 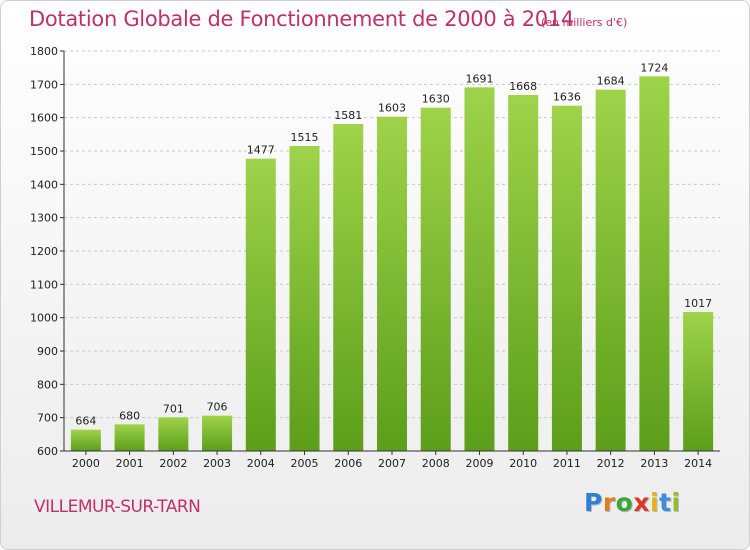 What do you see at coordinates (261, 150) in the screenshot?
I see `bar-value-label: 1477` at bounding box center [261, 150].